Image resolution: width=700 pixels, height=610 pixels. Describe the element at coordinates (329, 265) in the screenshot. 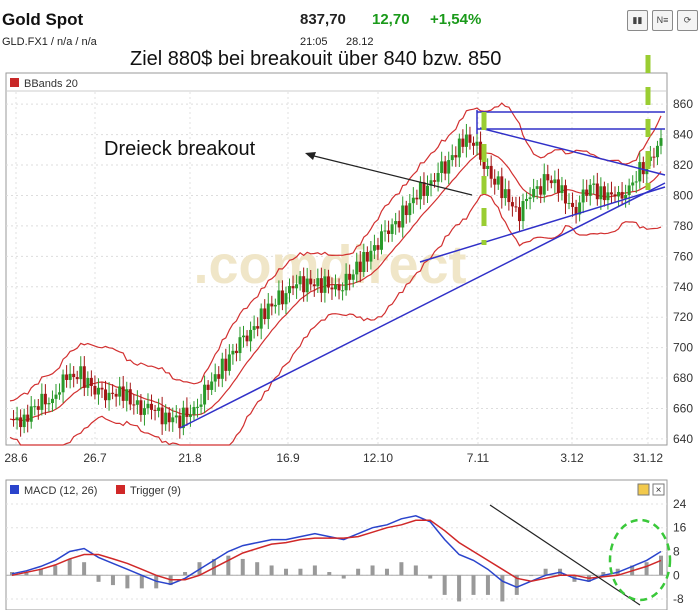

I see `comdirect-watermark: .comdirect` at that location.